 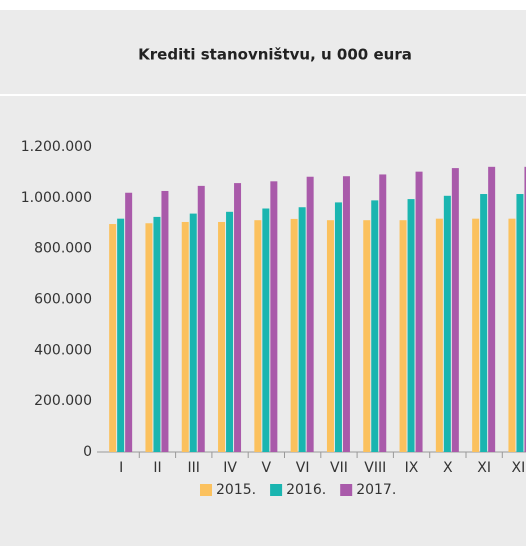 I want to click on chart-title: Krediti stanovništvu, u 000 eura, so click(x=275, y=55).